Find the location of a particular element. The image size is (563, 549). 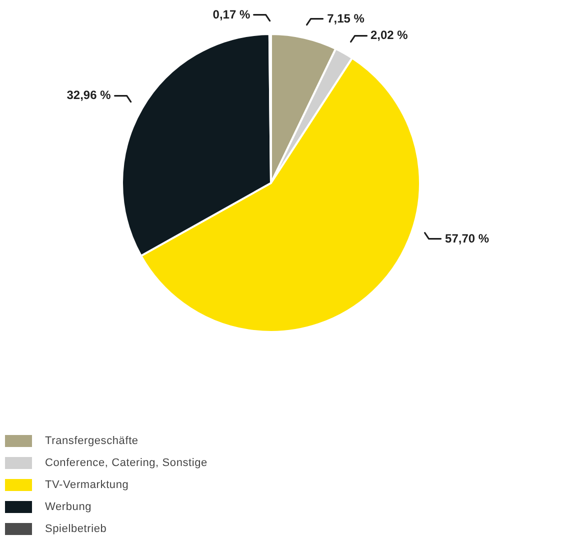

data-label: 2,02 % is located at coordinates (389, 35).